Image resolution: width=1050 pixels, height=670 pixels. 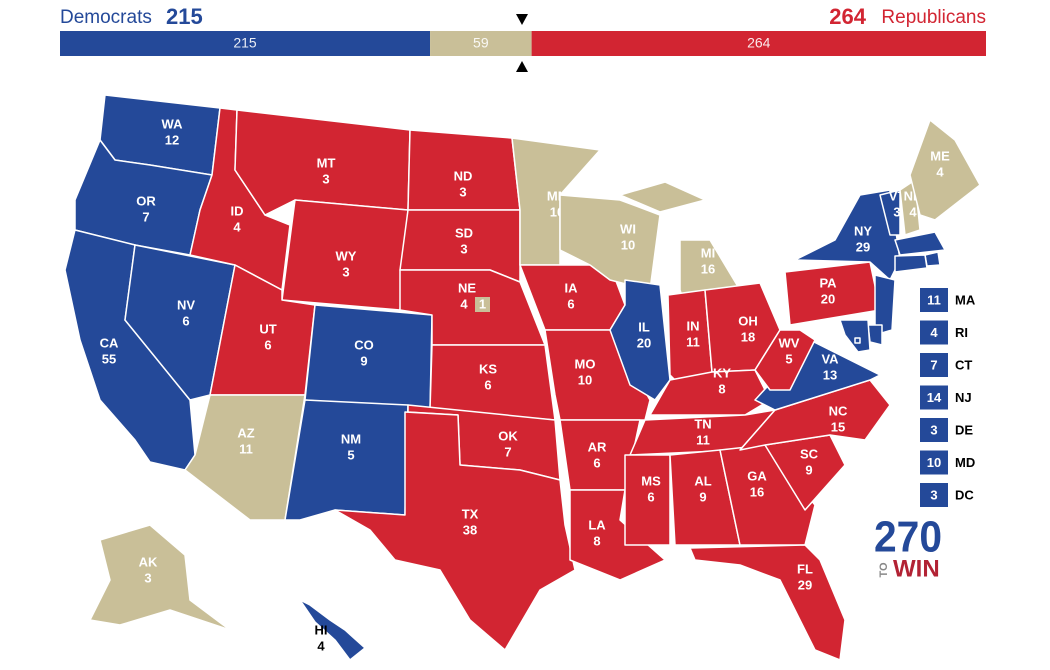 What do you see at coordinates (838, 426) in the screenshot?
I see `state-votes: 15` at bounding box center [838, 426].